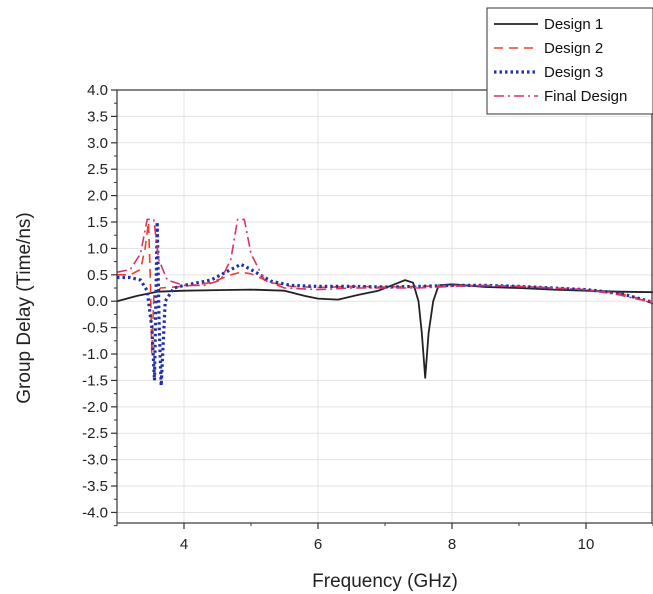  Describe the element at coordinates (95, 512) in the screenshot. I see `y-tick-label: -4.0` at that location.